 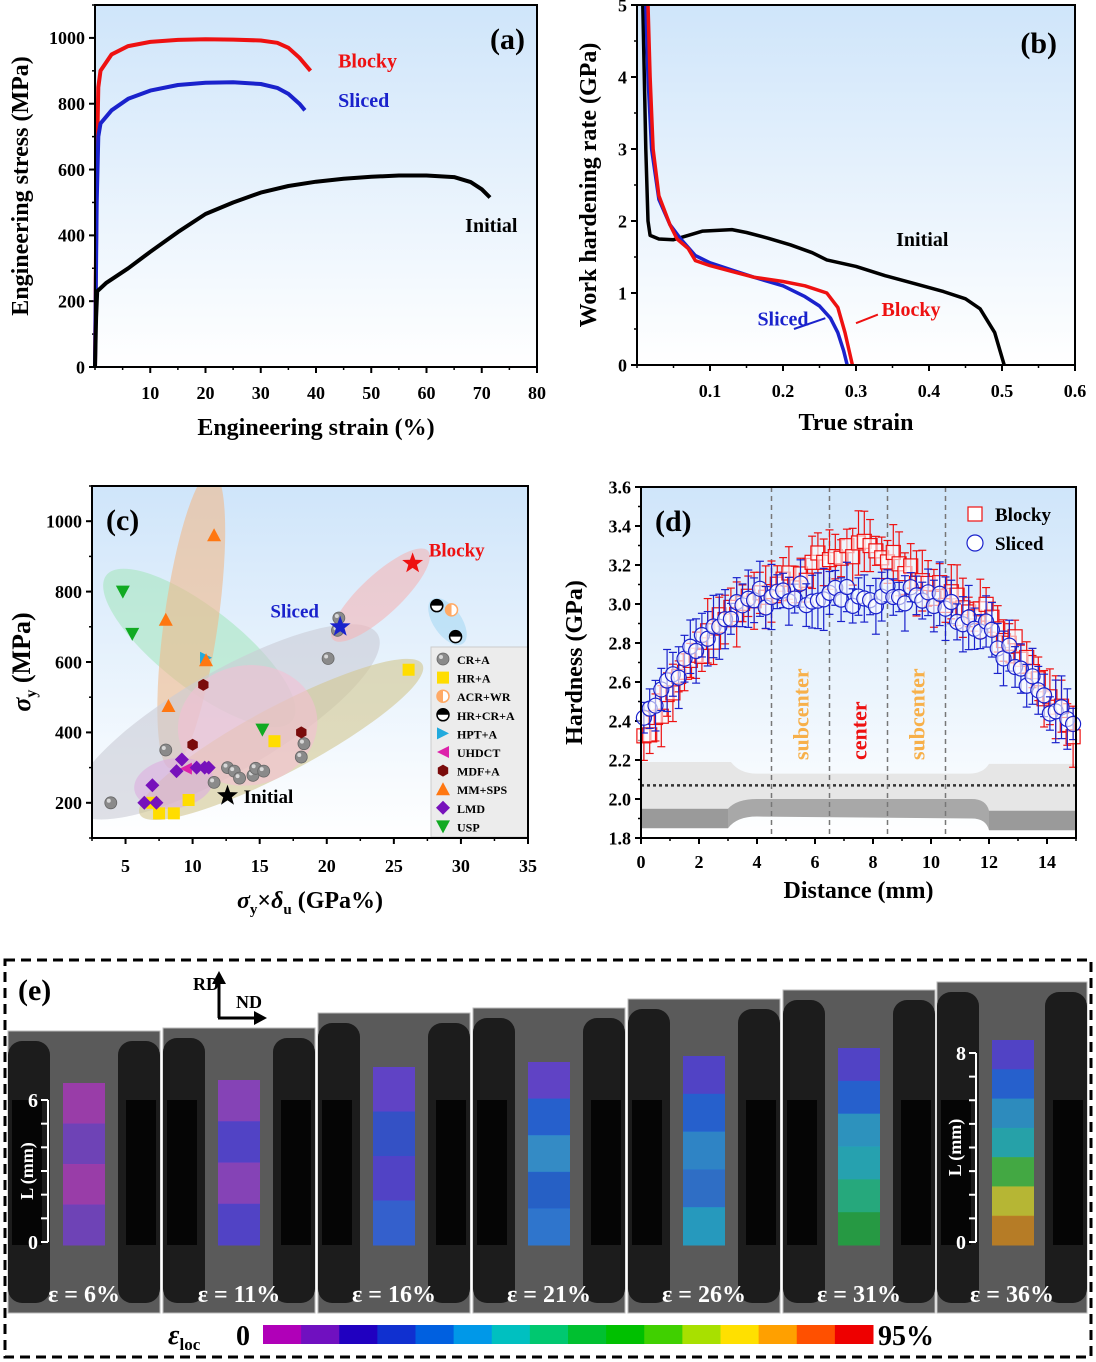 I want to click on colorbar-min: 0, so click(x=243, y=1336).